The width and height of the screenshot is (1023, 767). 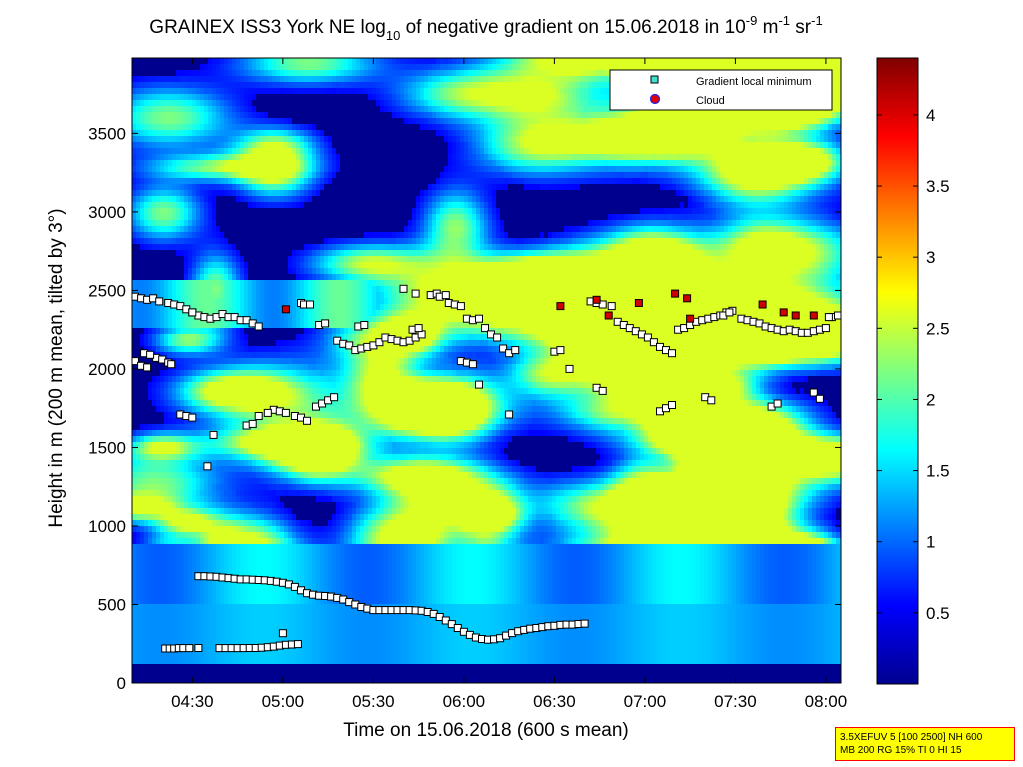 I want to click on x-tick-label: 07:30, so click(x=735, y=701).